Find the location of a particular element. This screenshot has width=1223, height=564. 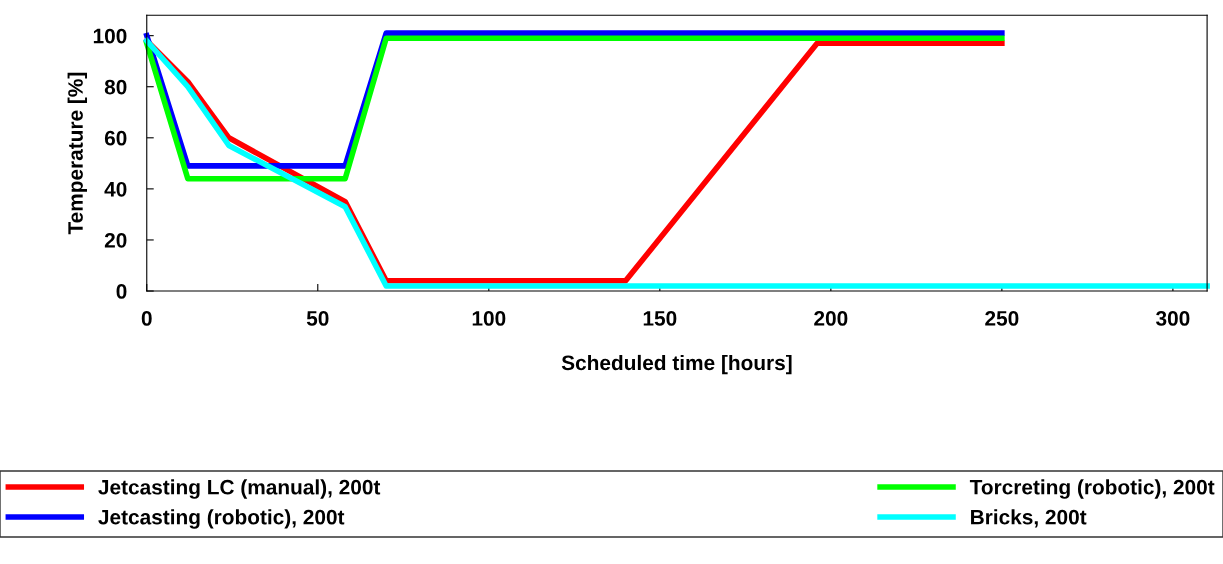

x-tick-label: 150 is located at coordinates (660, 318).